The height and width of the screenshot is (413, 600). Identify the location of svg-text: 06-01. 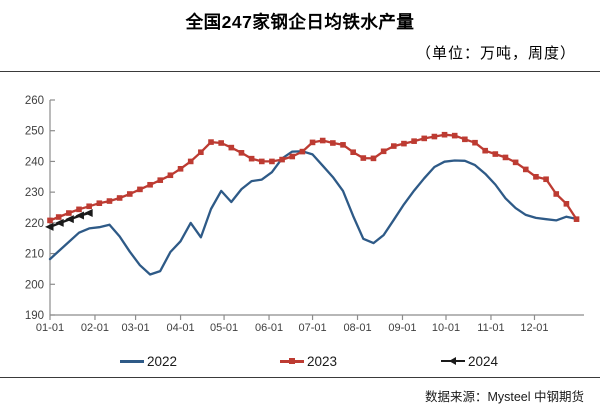
(269, 328).